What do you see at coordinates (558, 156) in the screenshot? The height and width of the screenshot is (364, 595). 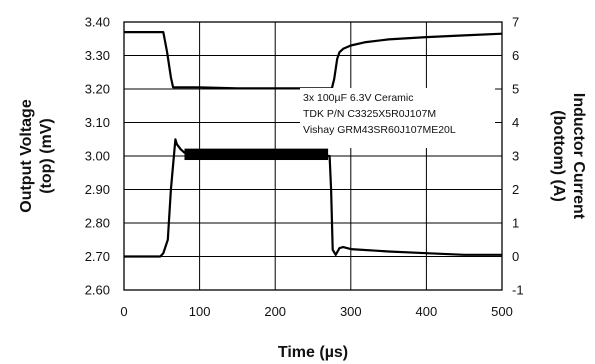 I see `right-axis-title-line-2: (bottom) (A)` at bounding box center [558, 156].